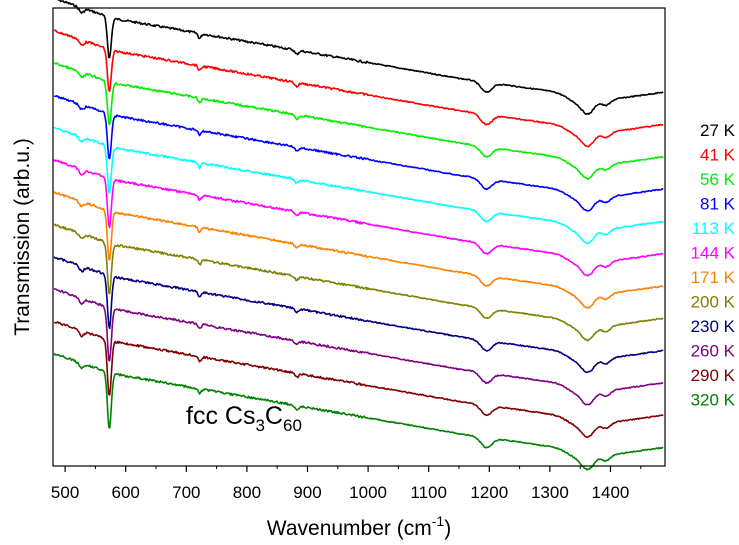 Image resolution: width=739 pixels, height=545 pixels. What do you see at coordinates (428, 492) in the screenshot?
I see `x-tick-label: 1100` at bounding box center [428, 492].